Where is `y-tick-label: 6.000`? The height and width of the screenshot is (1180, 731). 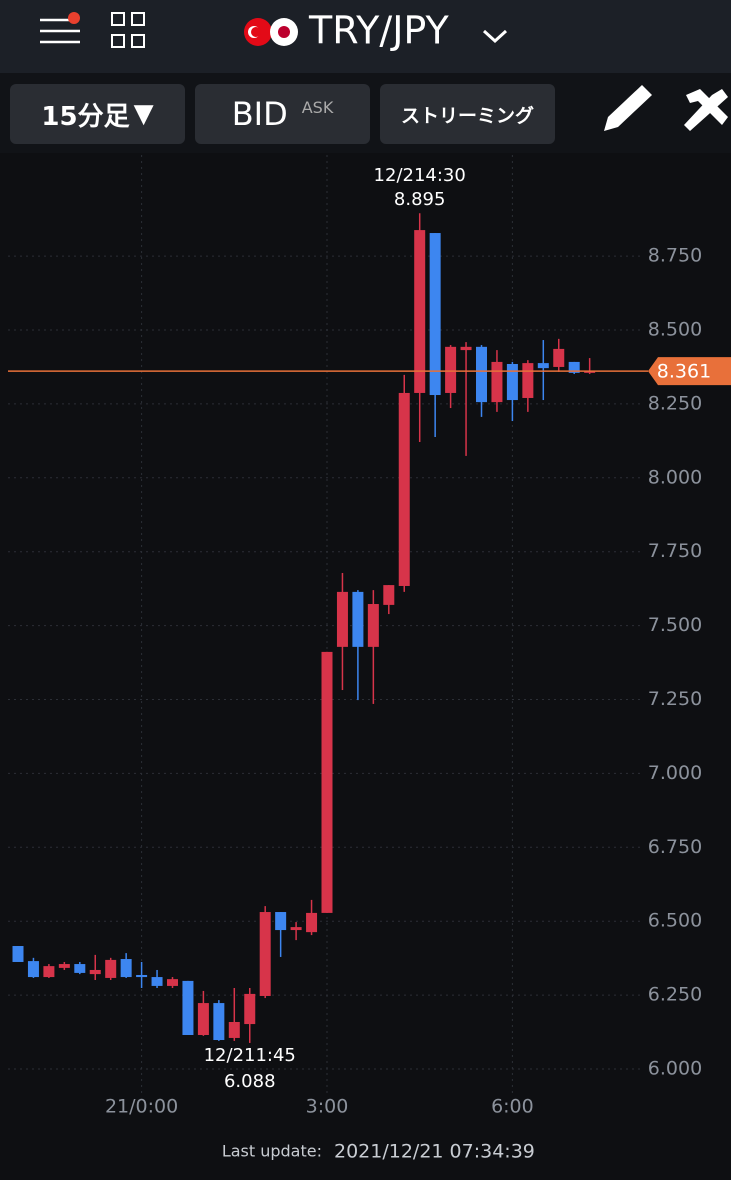 y-tick-label: 6.000 is located at coordinates (675, 1068).